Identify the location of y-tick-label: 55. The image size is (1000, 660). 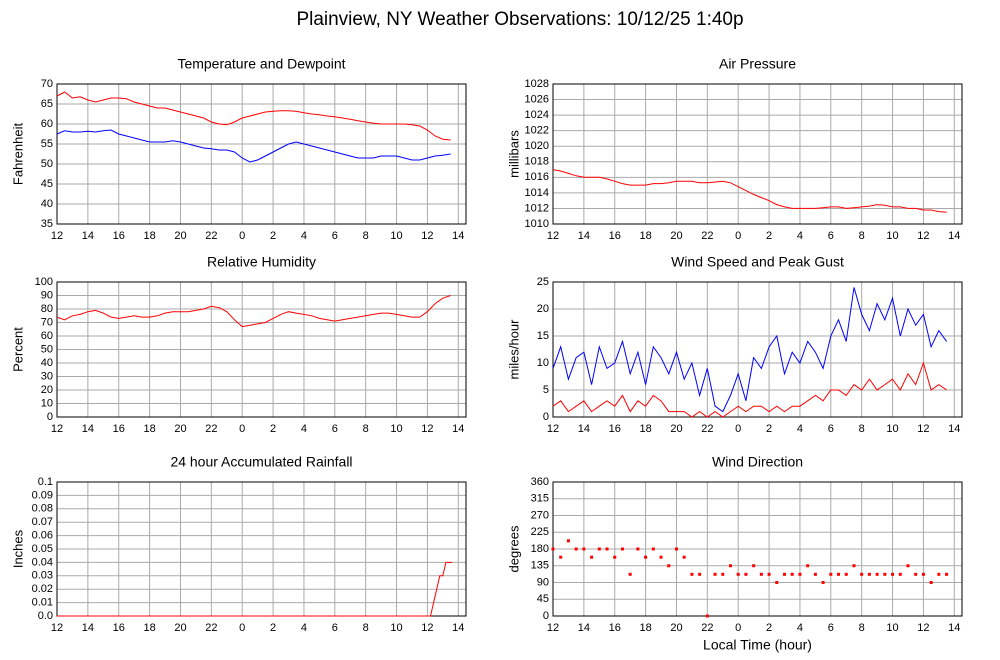
(47, 144).